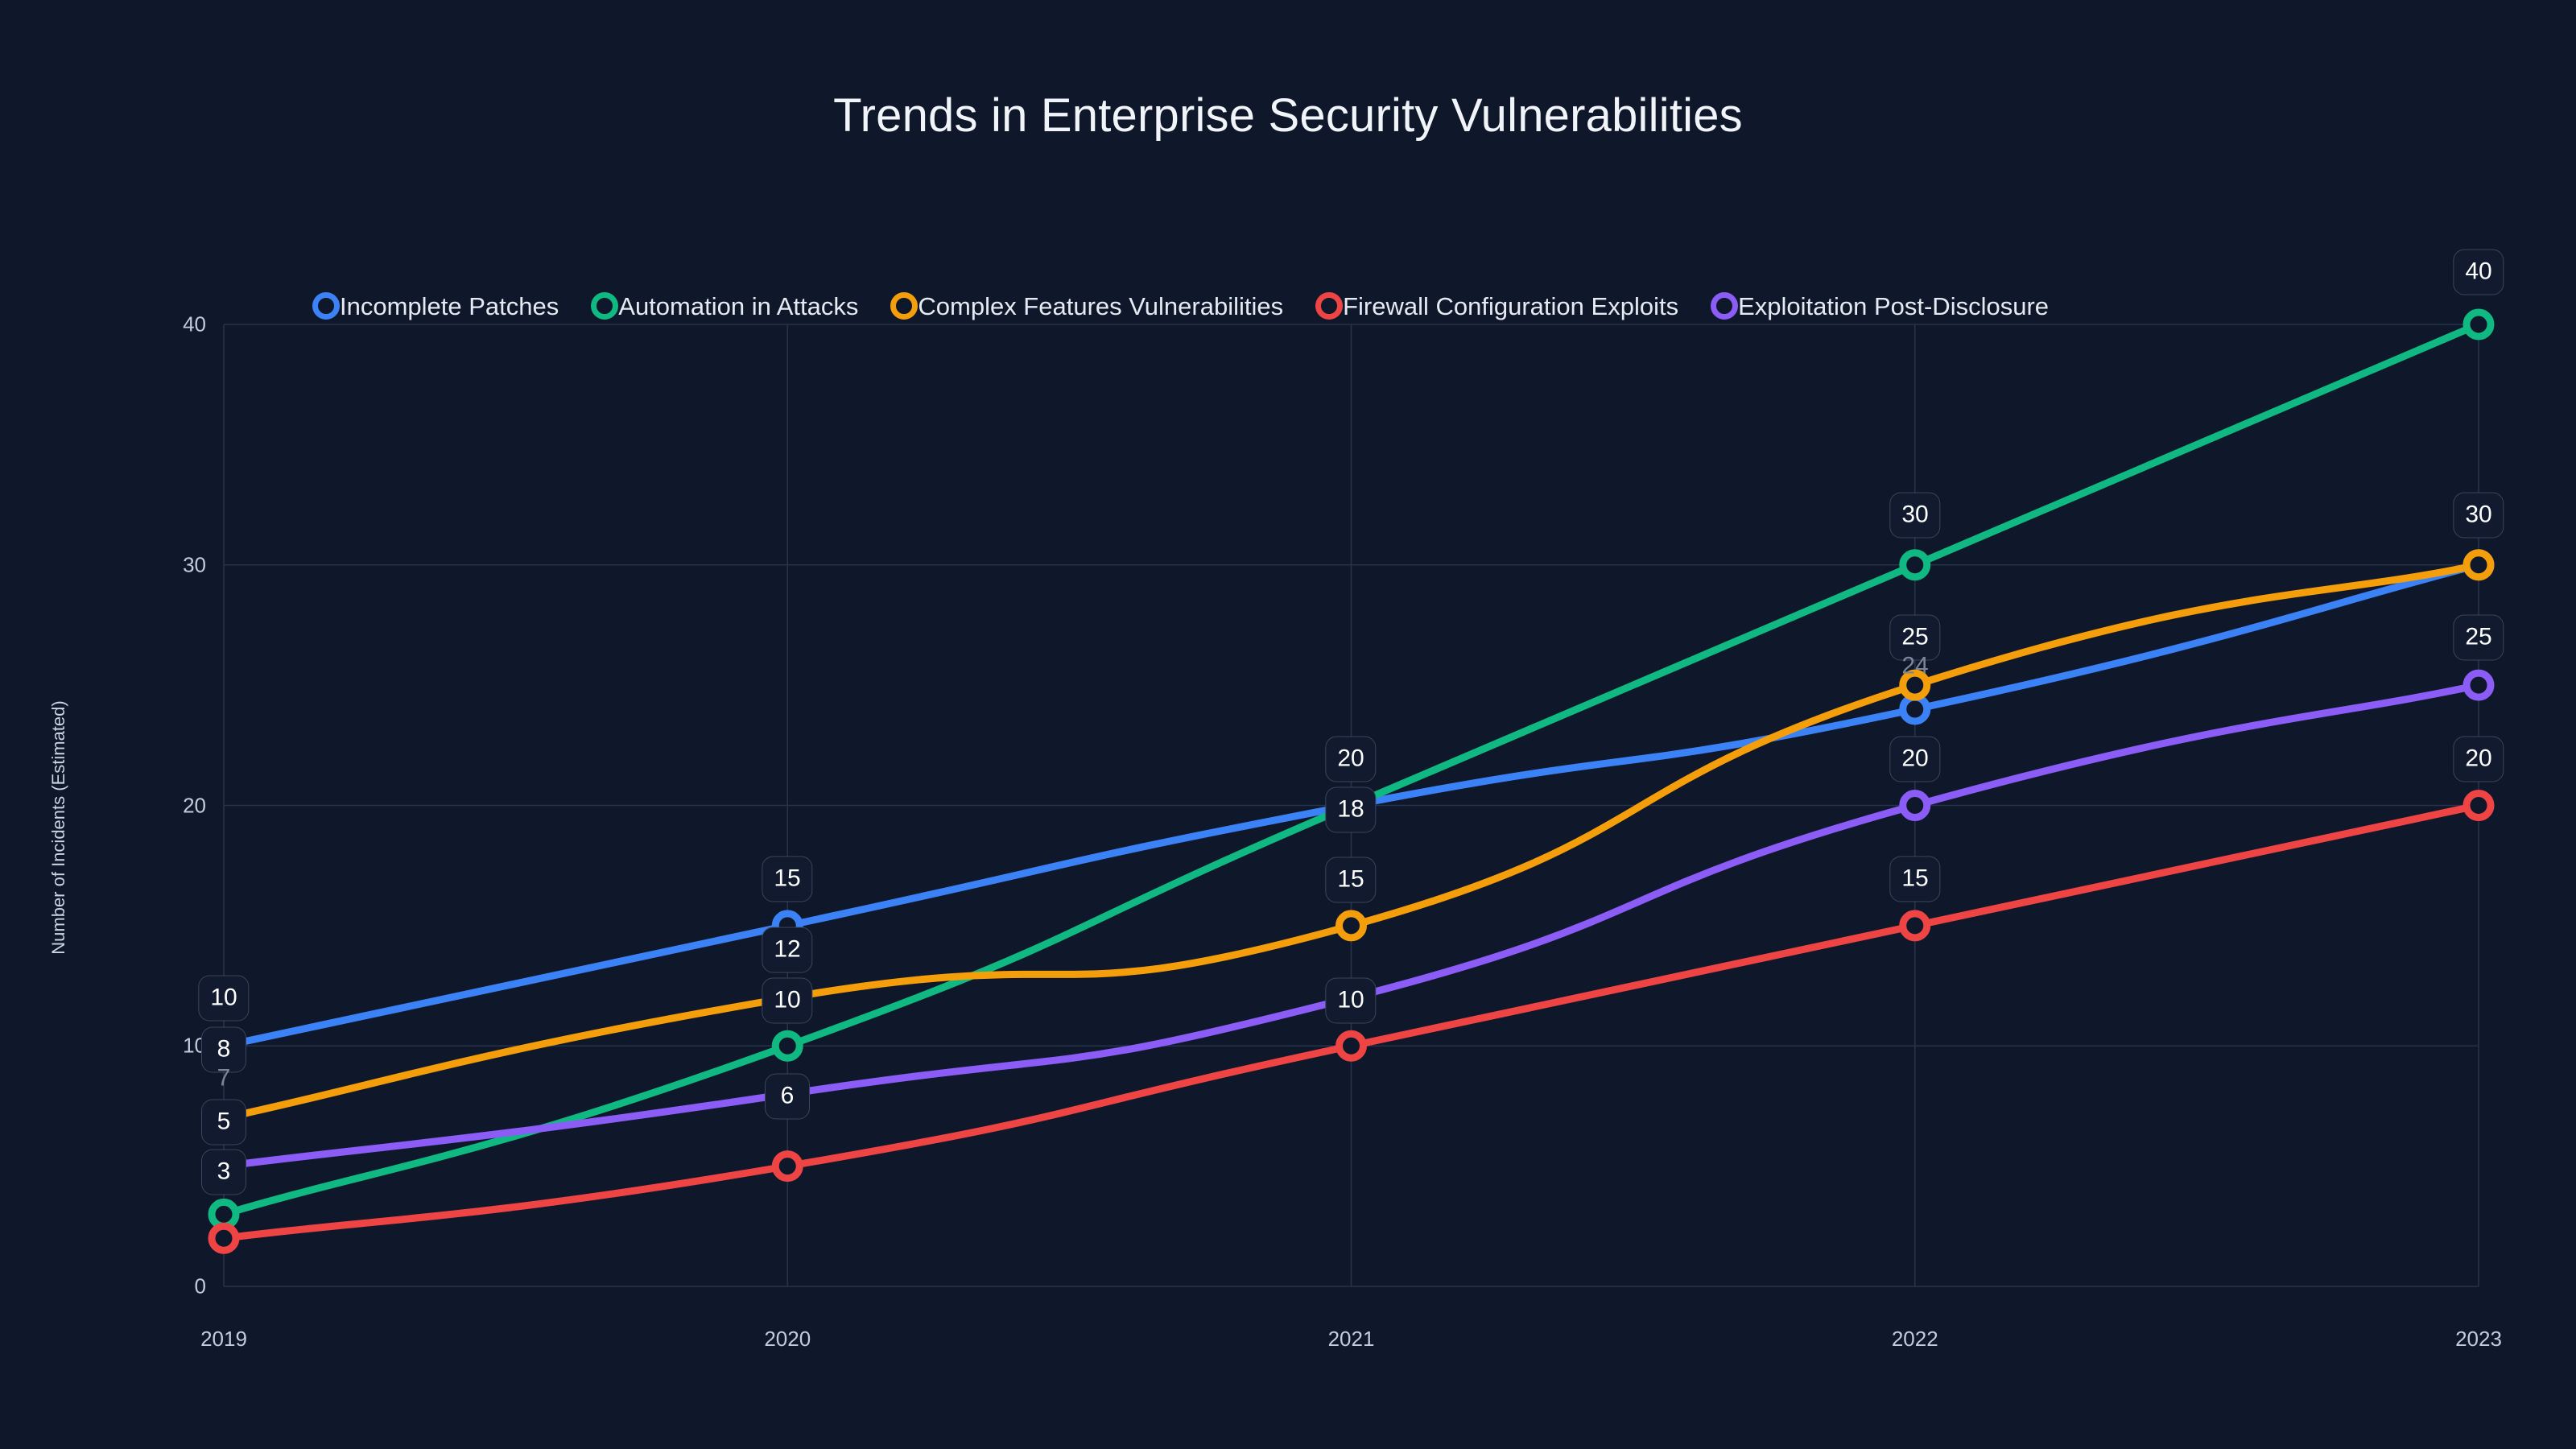  What do you see at coordinates (223, 1172) in the screenshot?
I see `data-point-label: 3` at bounding box center [223, 1172].